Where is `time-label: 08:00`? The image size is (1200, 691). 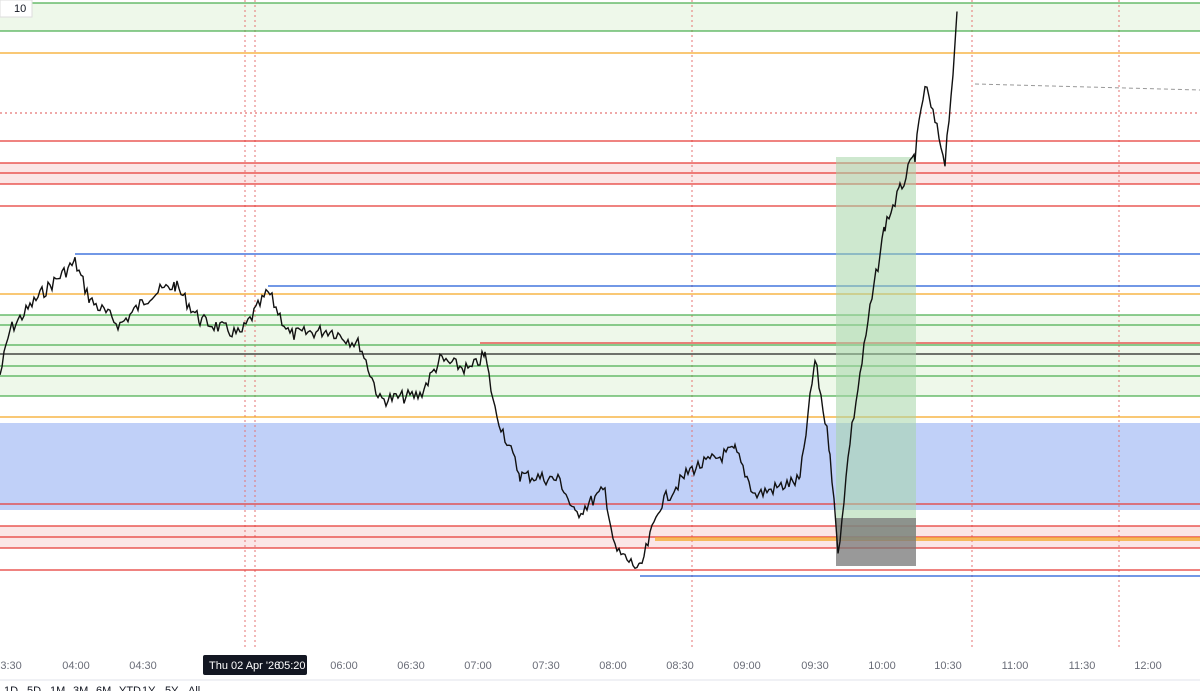
time-label: 08:00 is located at coordinates (613, 666).